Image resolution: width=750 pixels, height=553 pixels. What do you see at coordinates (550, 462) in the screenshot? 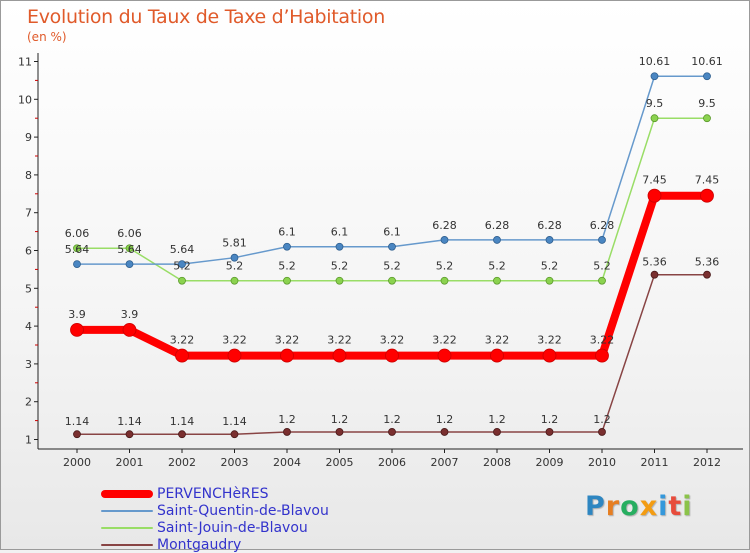
I see `x-tick-label: 2009` at bounding box center [550, 462].